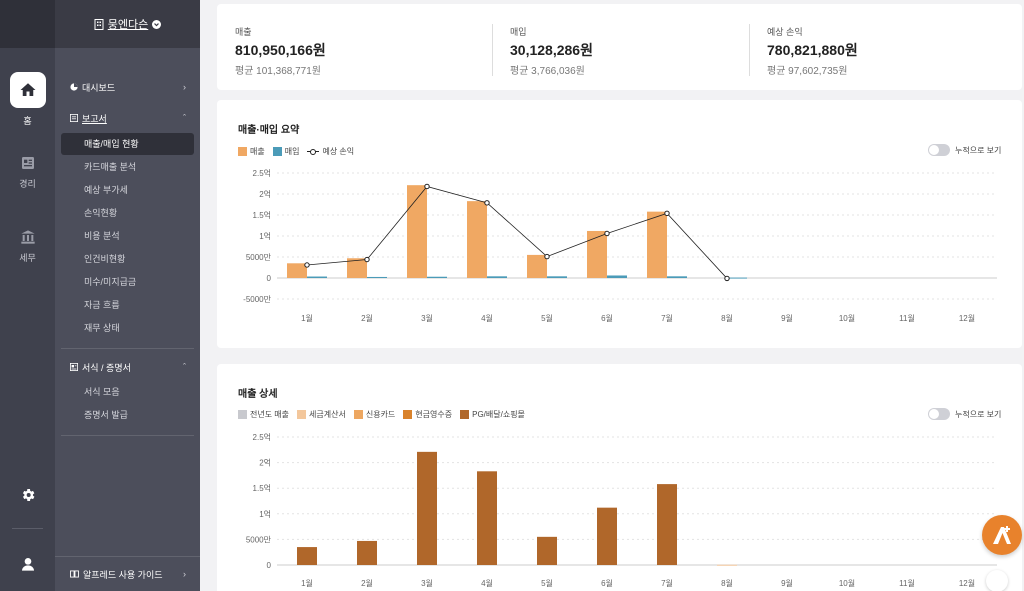 The width and height of the screenshot is (1024, 591). I want to click on y-tick-label: 1.5억, so click(262, 215).